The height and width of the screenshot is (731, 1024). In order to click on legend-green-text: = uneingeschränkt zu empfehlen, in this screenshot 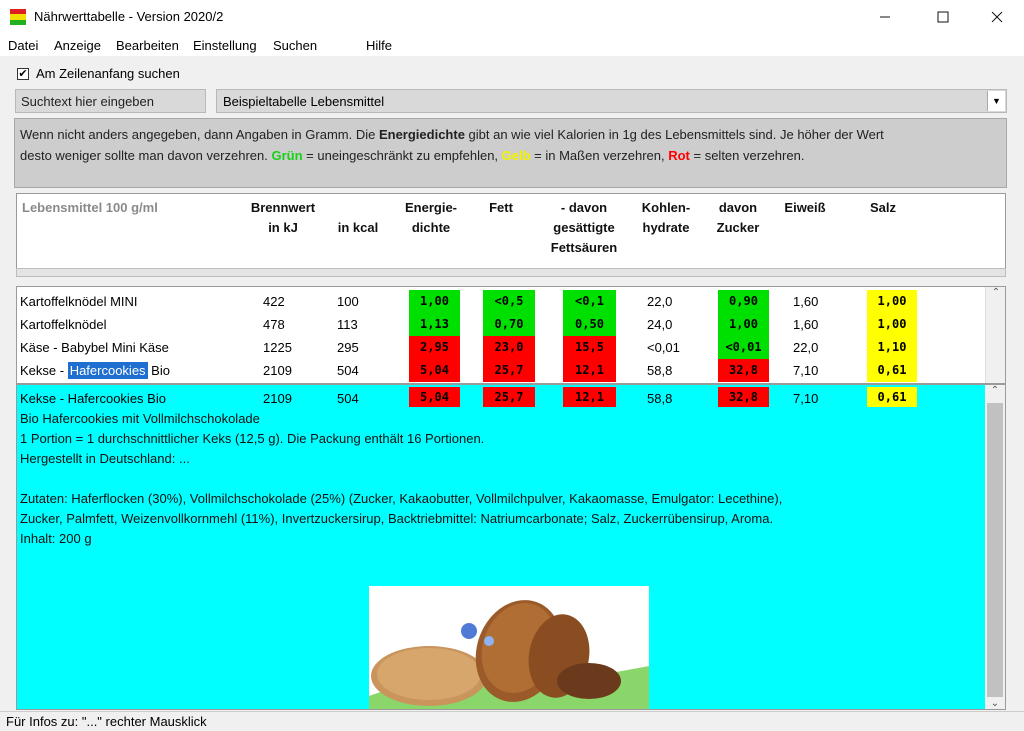, I will do `click(402, 155)`.